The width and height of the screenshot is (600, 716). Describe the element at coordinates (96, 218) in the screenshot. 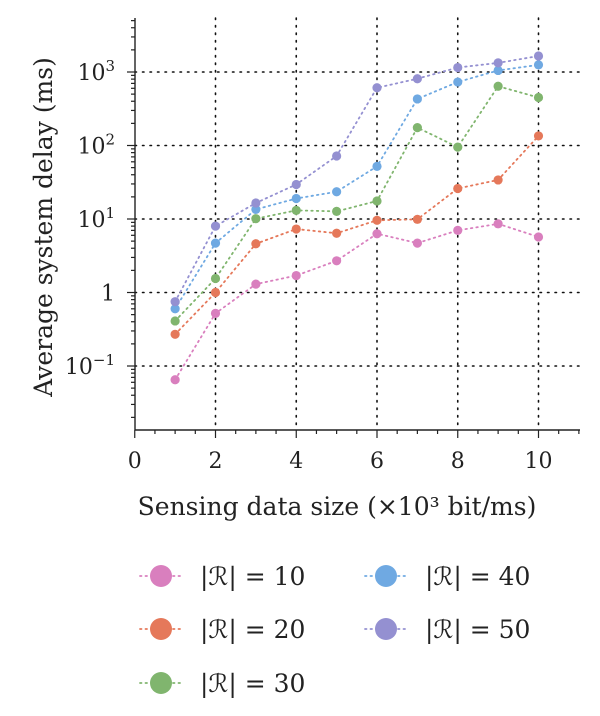

I see `y-tick-label: 10¹` at that location.